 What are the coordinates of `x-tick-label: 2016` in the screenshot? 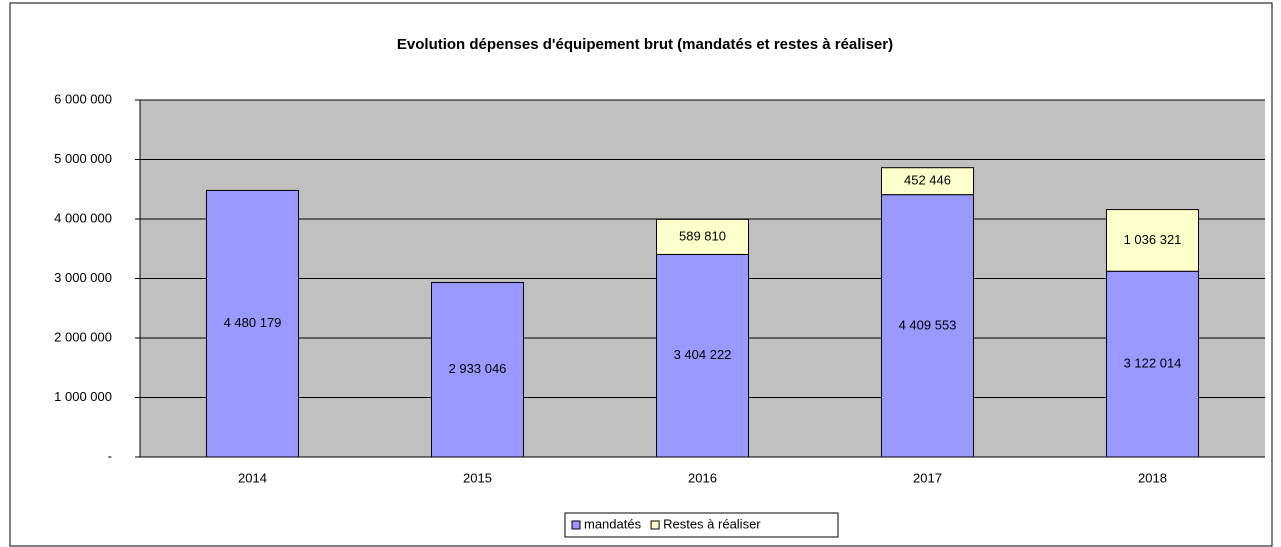 It's located at (702, 477).